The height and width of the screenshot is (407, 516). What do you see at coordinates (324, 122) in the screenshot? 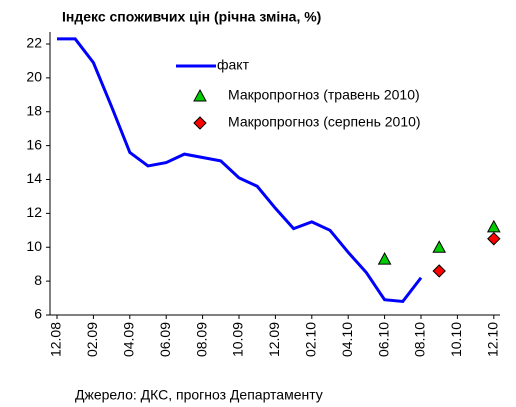
I see `legend-label: Макропрогноз (серпень 2010)` at bounding box center [324, 122].